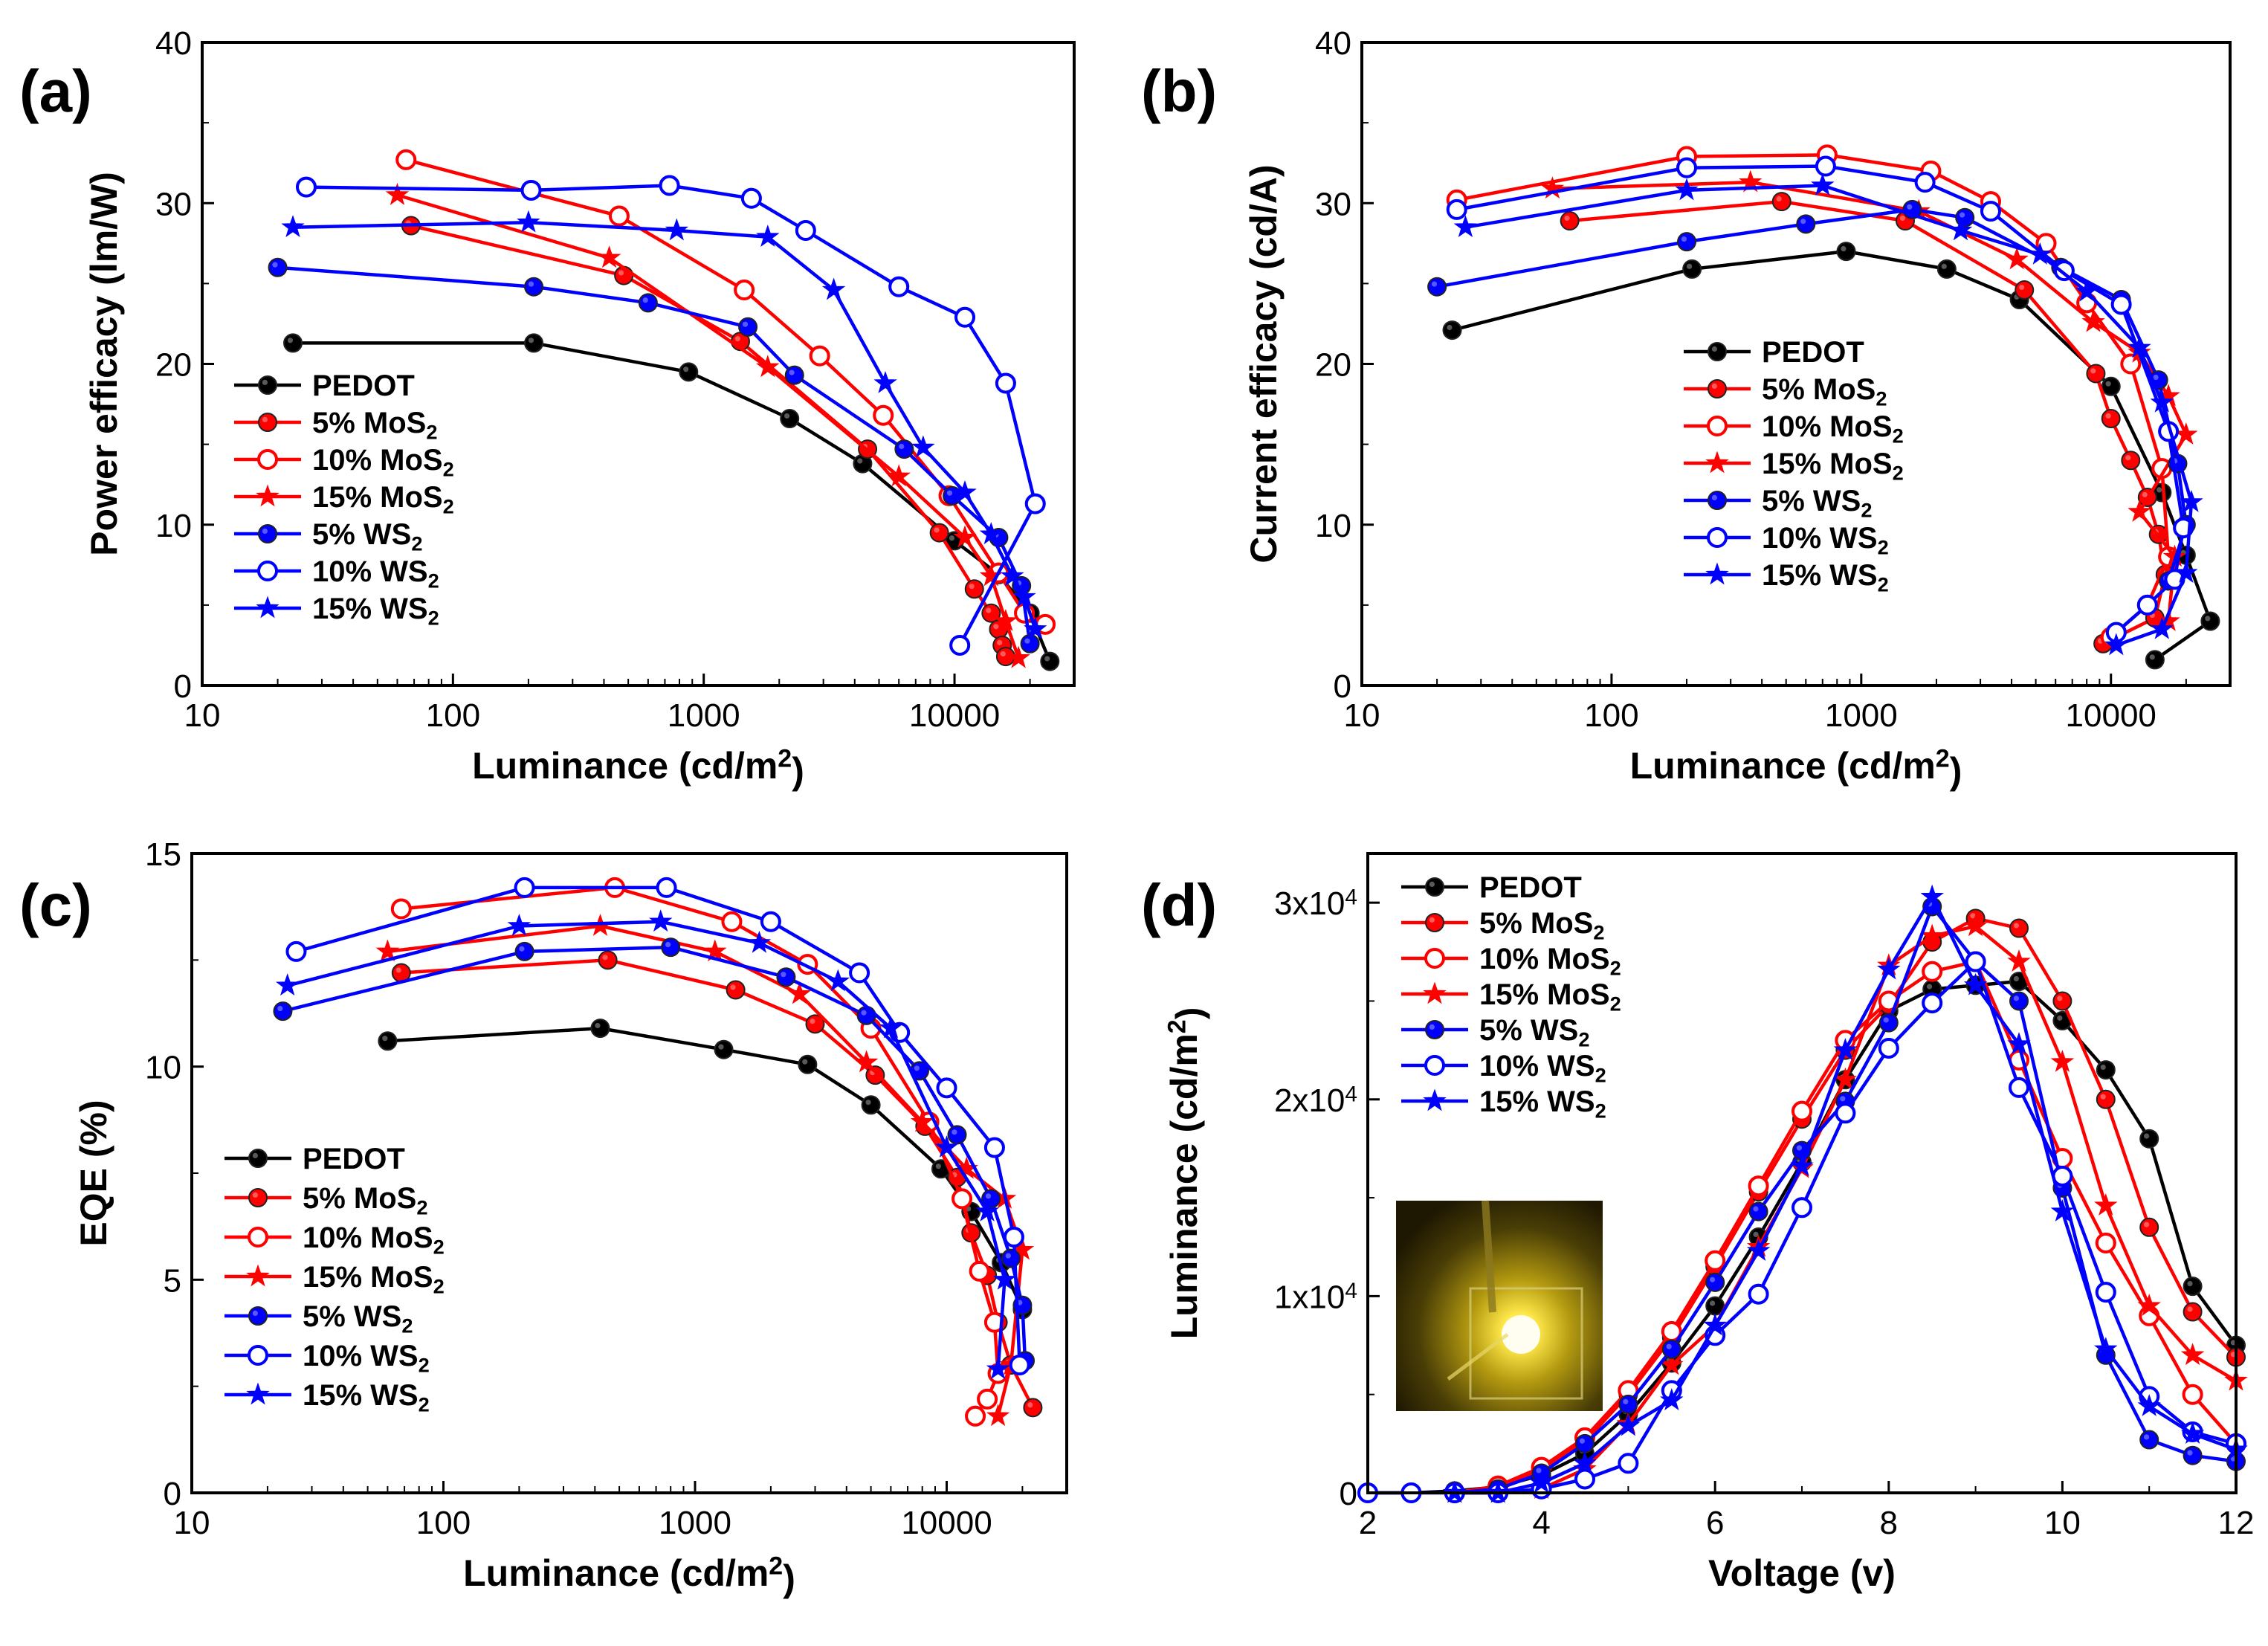 The width and height of the screenshot is (2268, 1646). Describe the element at coordinates (1435, 953) in the screenshot. I see `legend-swatch-marker-shade` at that location.